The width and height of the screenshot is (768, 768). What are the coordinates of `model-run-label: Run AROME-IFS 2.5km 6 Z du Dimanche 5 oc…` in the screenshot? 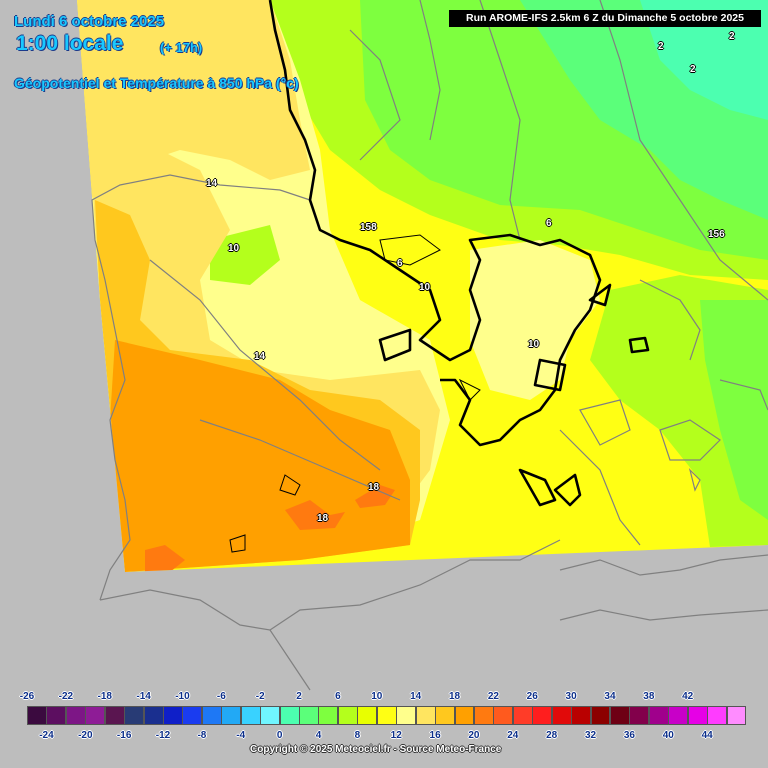 It's located at (605, 18).